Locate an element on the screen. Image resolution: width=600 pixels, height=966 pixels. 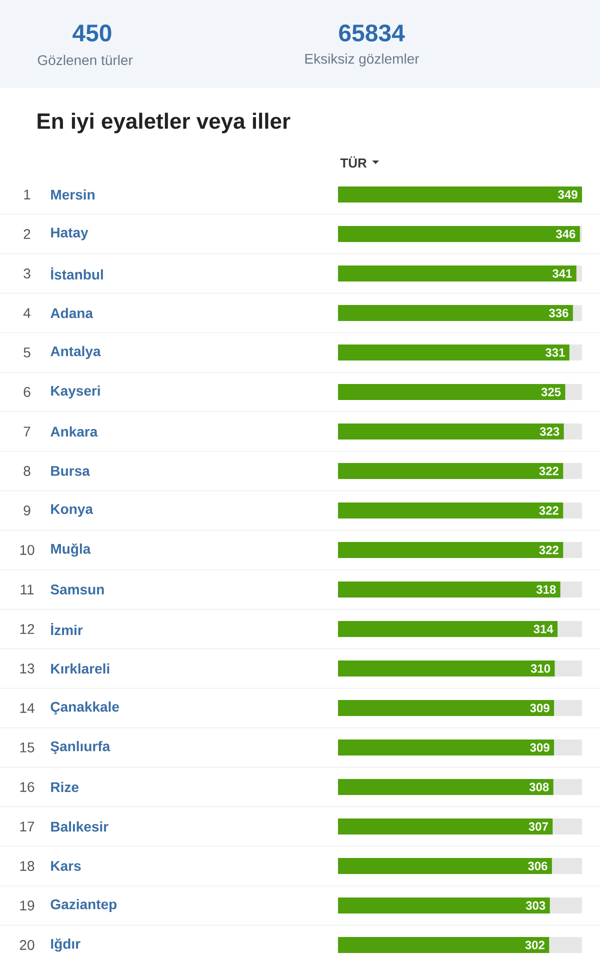
text: 11 is located at coordinates (27, 589).